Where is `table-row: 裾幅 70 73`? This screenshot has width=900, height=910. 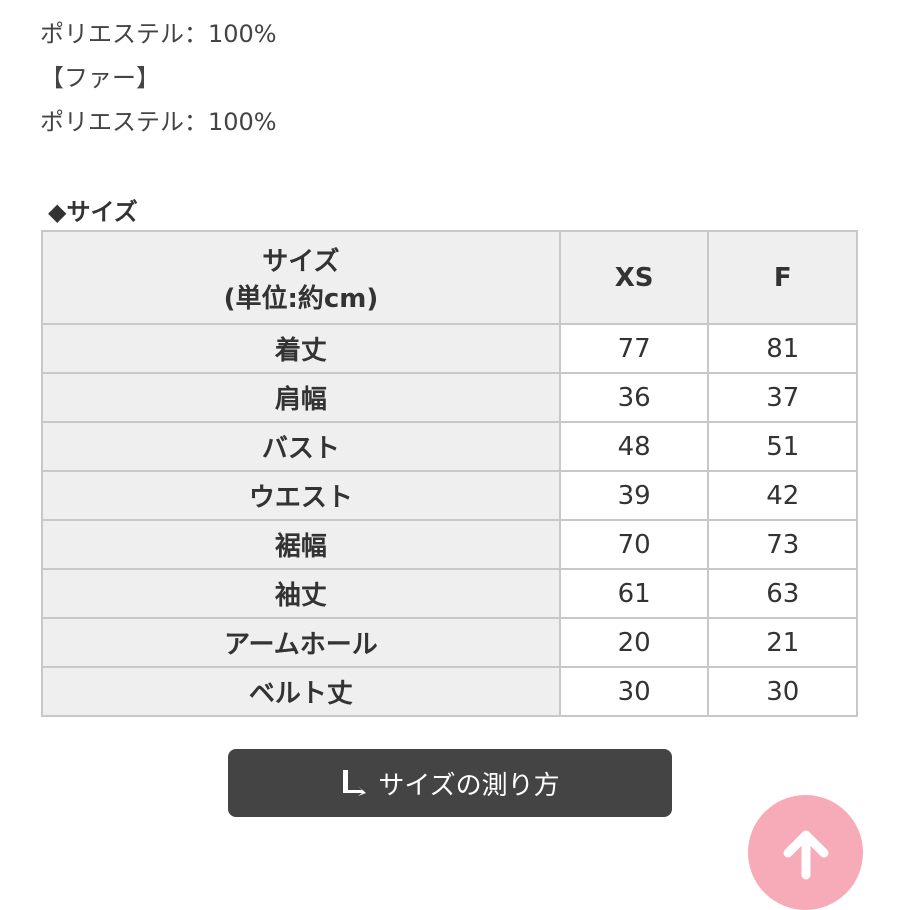
table-row: 裾幅 70 73 is located at coordinates (449, 544).